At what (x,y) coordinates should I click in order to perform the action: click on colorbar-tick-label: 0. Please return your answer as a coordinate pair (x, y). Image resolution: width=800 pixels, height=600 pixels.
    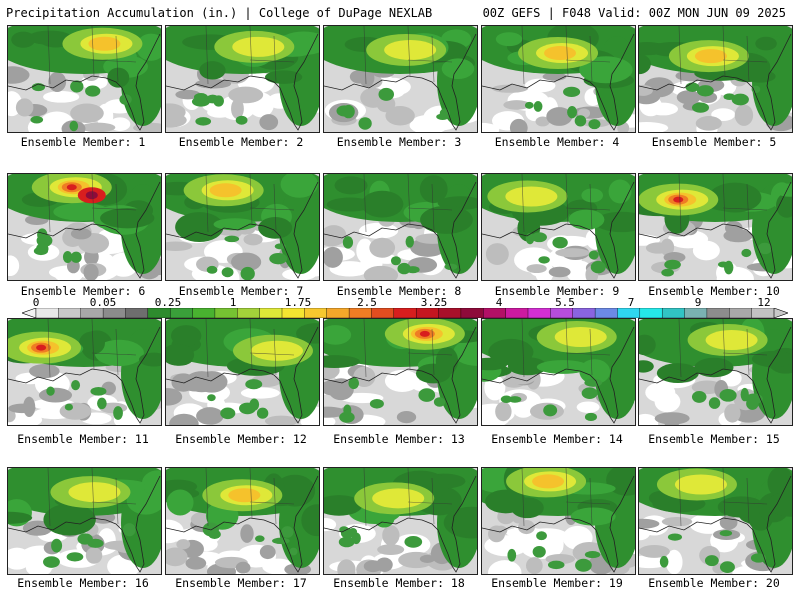
    Looking at the image, I should click on (36, 302).